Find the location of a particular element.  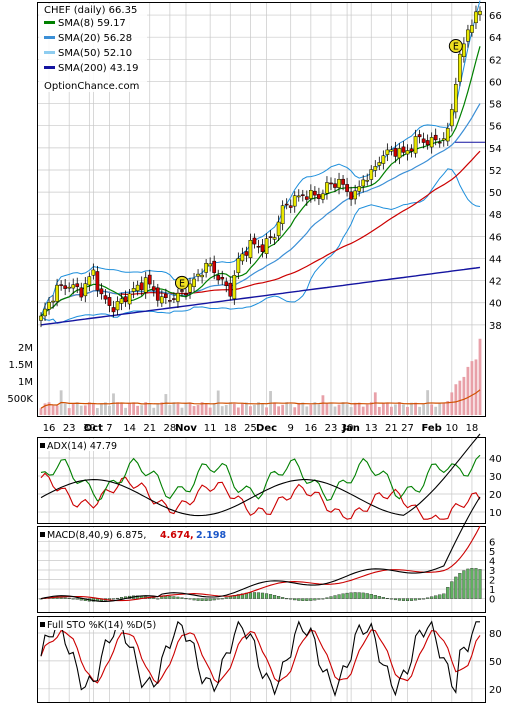

adx-tick-label: 10 is located at coordinates (495, 513).